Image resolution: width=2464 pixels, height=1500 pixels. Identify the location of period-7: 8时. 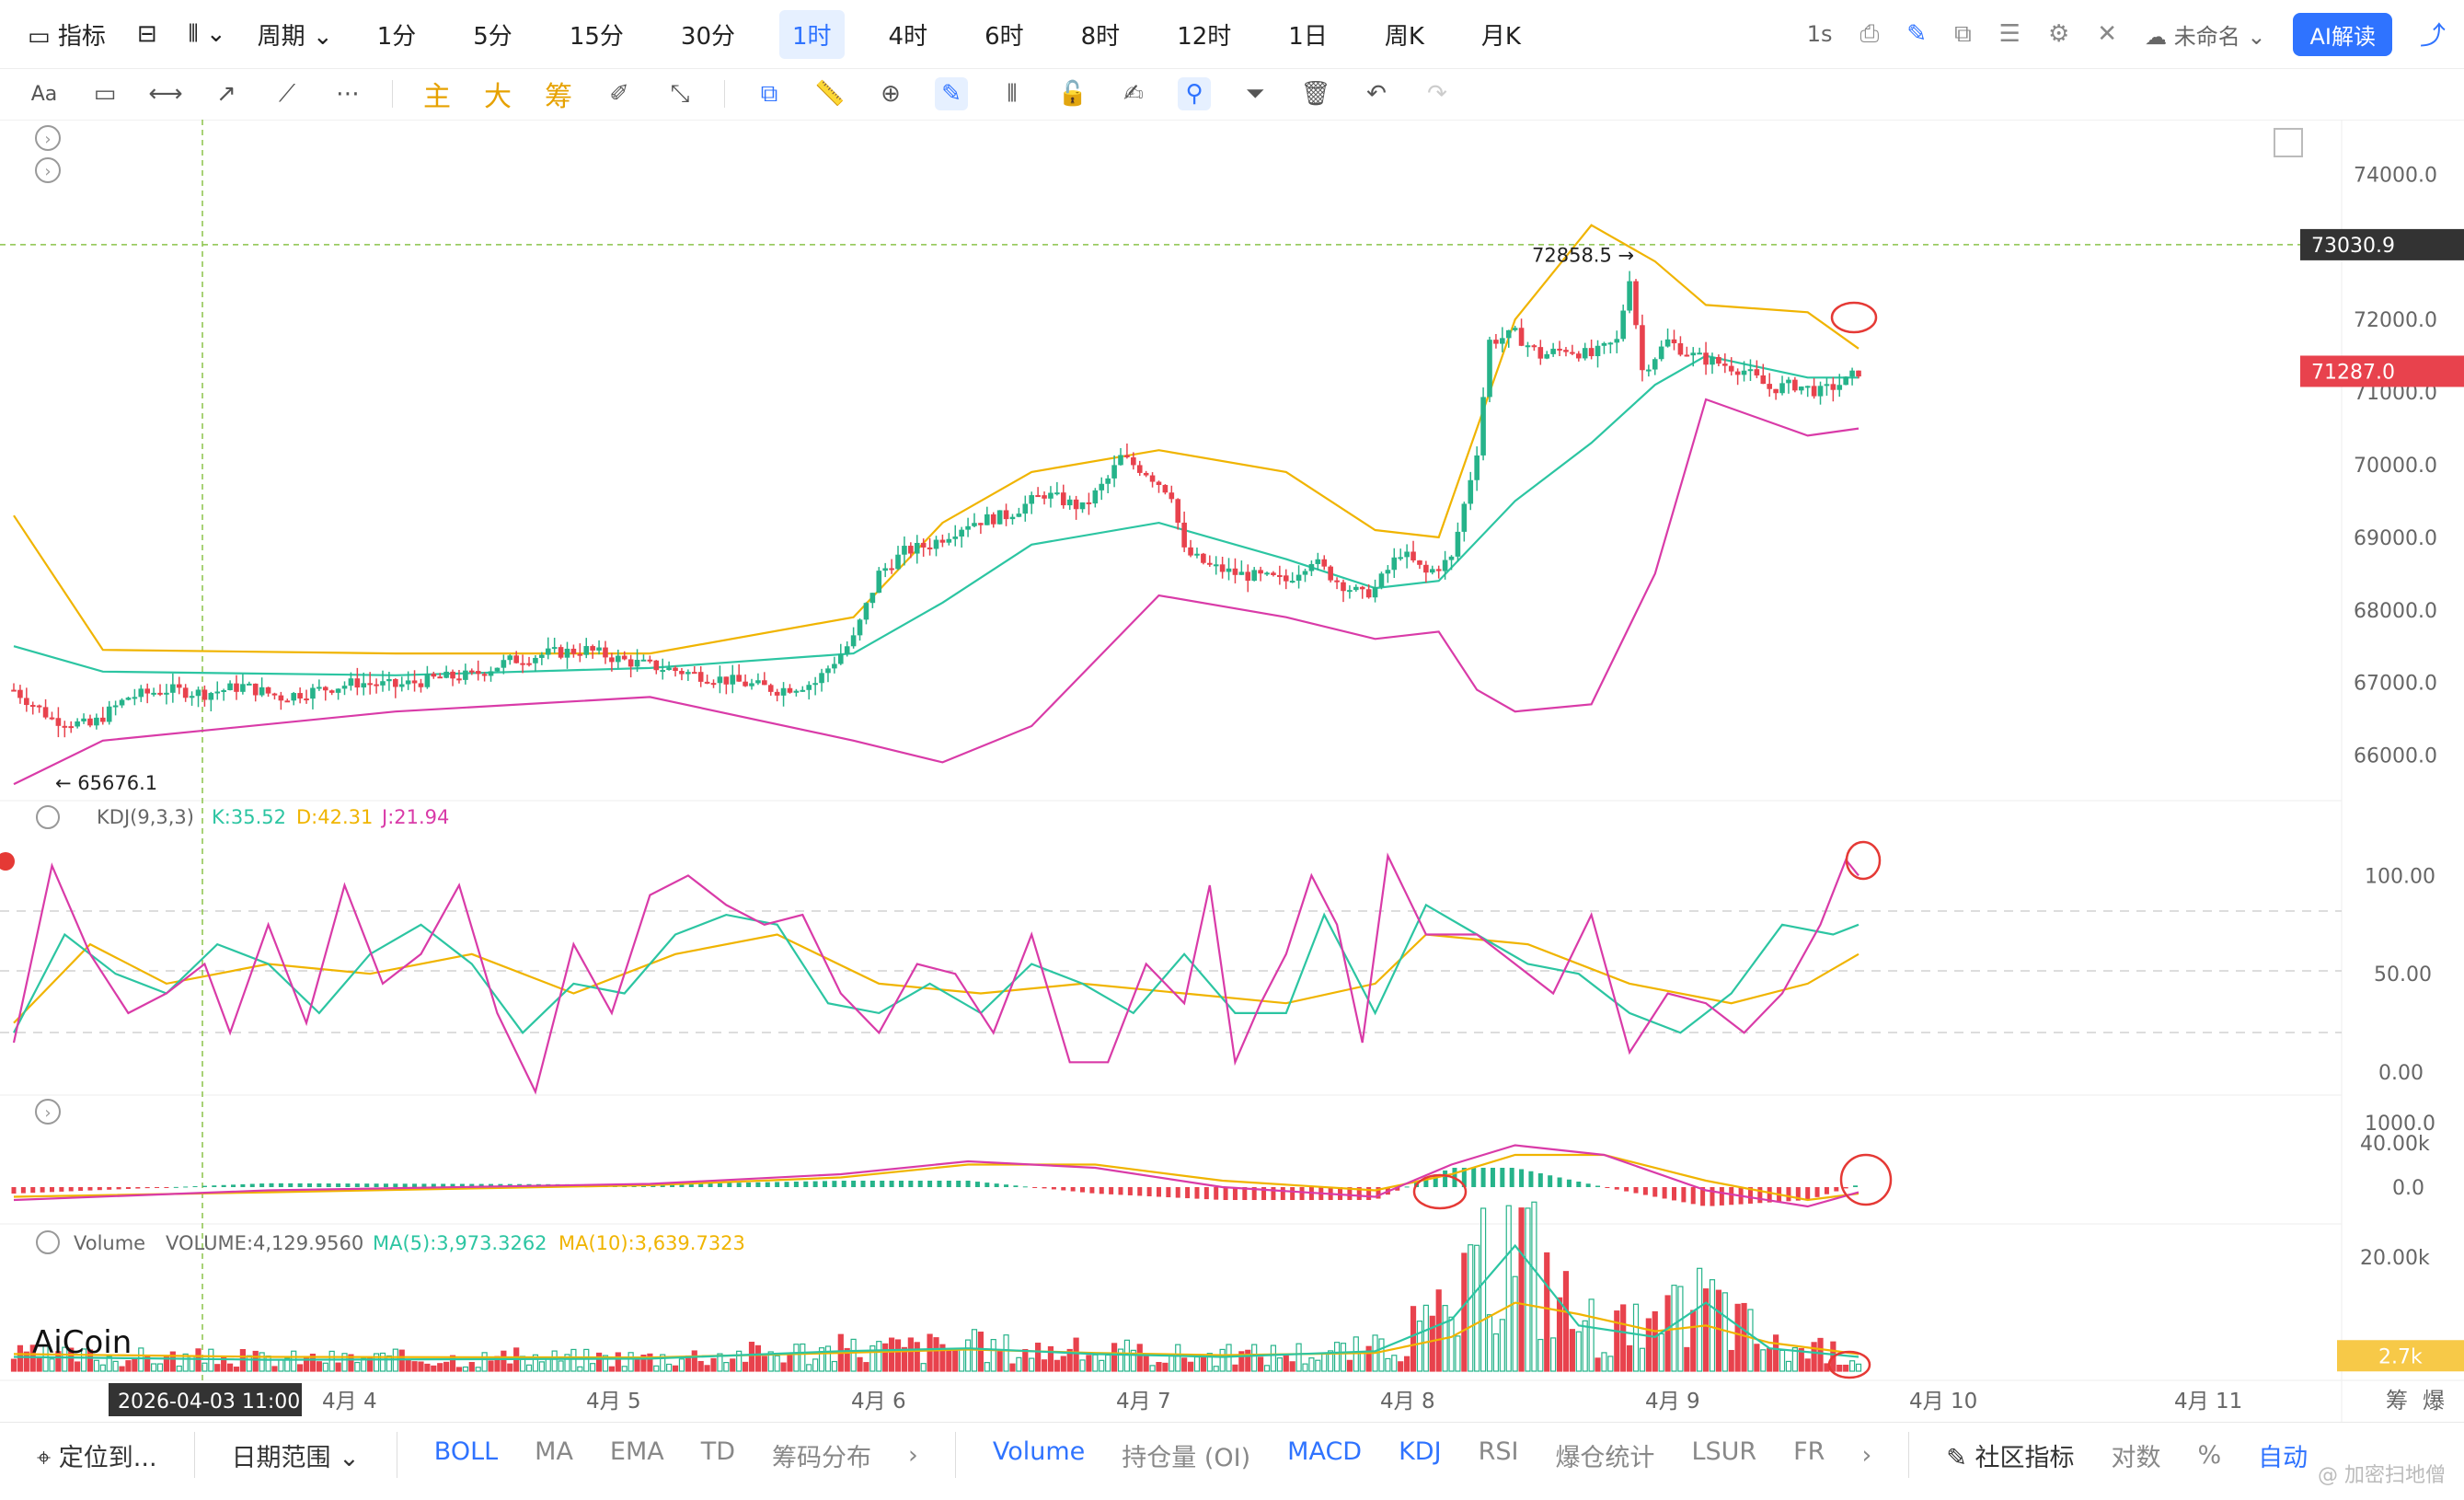
(1100, 36).